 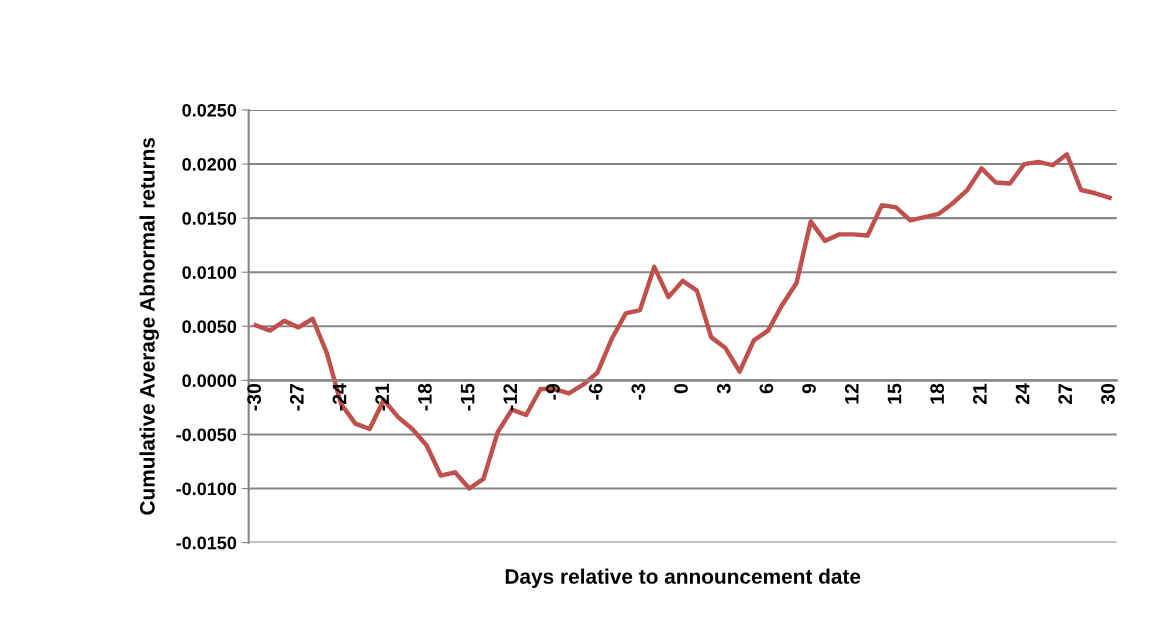 What do you see at coordinates (209, 272) in the screenshot?
I see `y-tick-label: 0.0100` at bounding box center [209, 272].